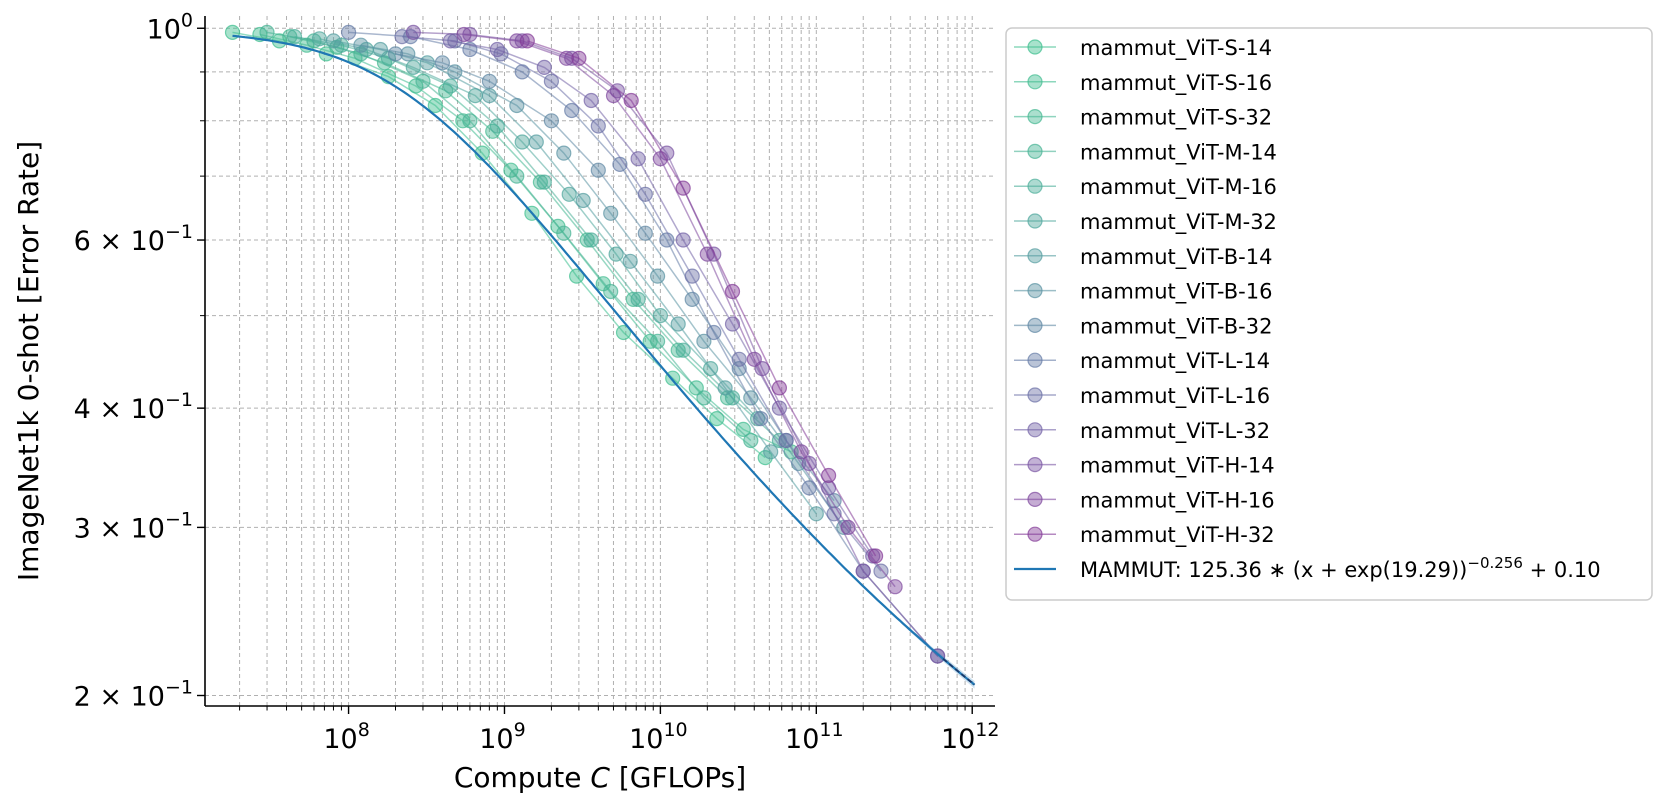  What do you see at coordinates (1178, 222) in the screenshot?
I see `legend-label: mammut_ViT-M-32` at bounding box center [1178, 222].